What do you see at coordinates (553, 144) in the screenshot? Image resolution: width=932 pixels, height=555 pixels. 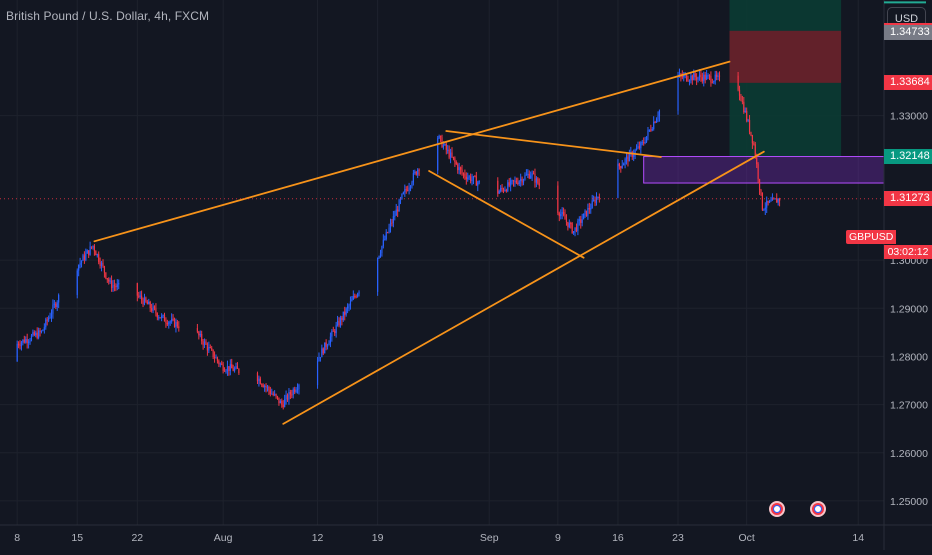 I see `trendline-flag-upper` at bounding box center [553, 144].